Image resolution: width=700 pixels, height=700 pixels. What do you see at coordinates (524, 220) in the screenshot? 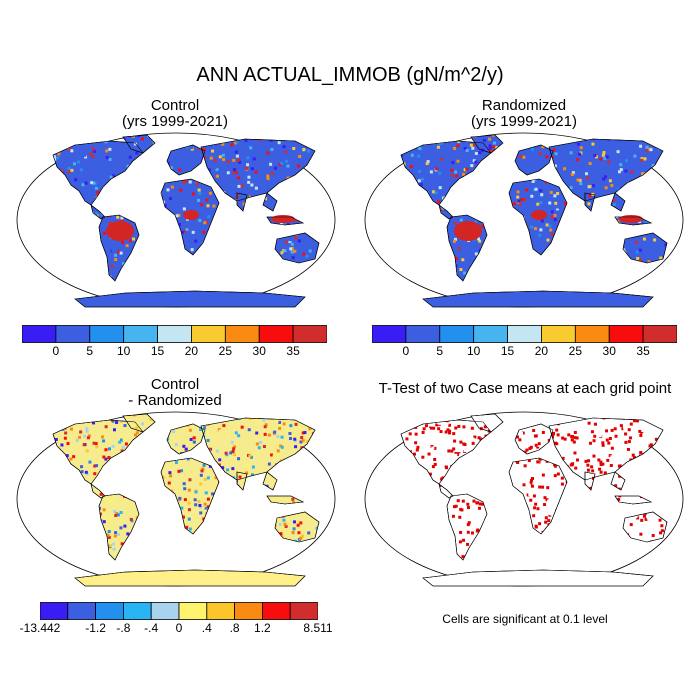
I see `randomized-map` at bounding box center [524, 220].